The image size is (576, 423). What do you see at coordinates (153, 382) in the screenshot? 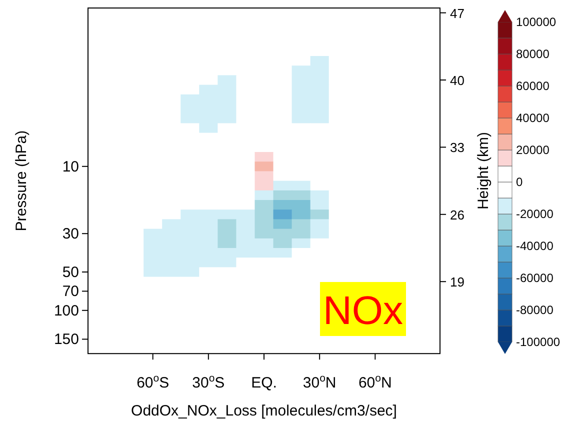
I see `x-tick-label: 60$^{o}$S` at bounding box center [153, 382].